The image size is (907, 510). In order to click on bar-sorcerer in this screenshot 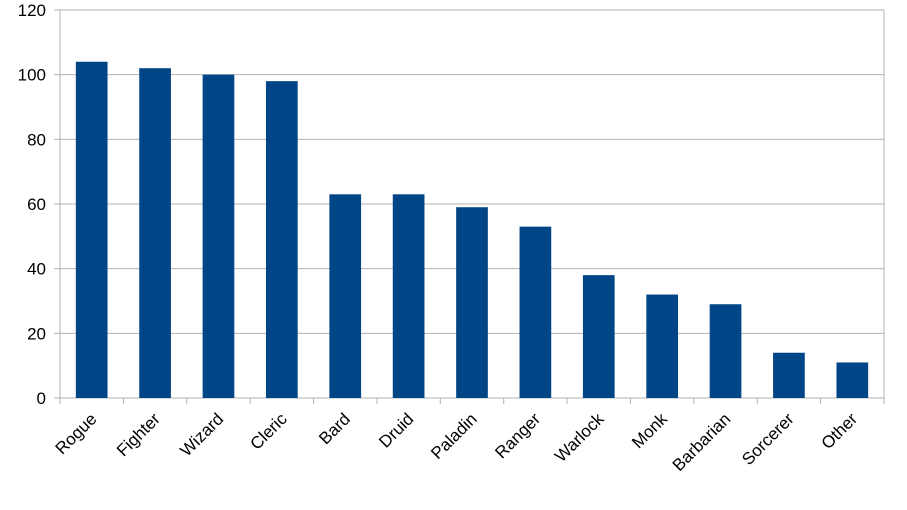, I will do `click(789, 375)`.